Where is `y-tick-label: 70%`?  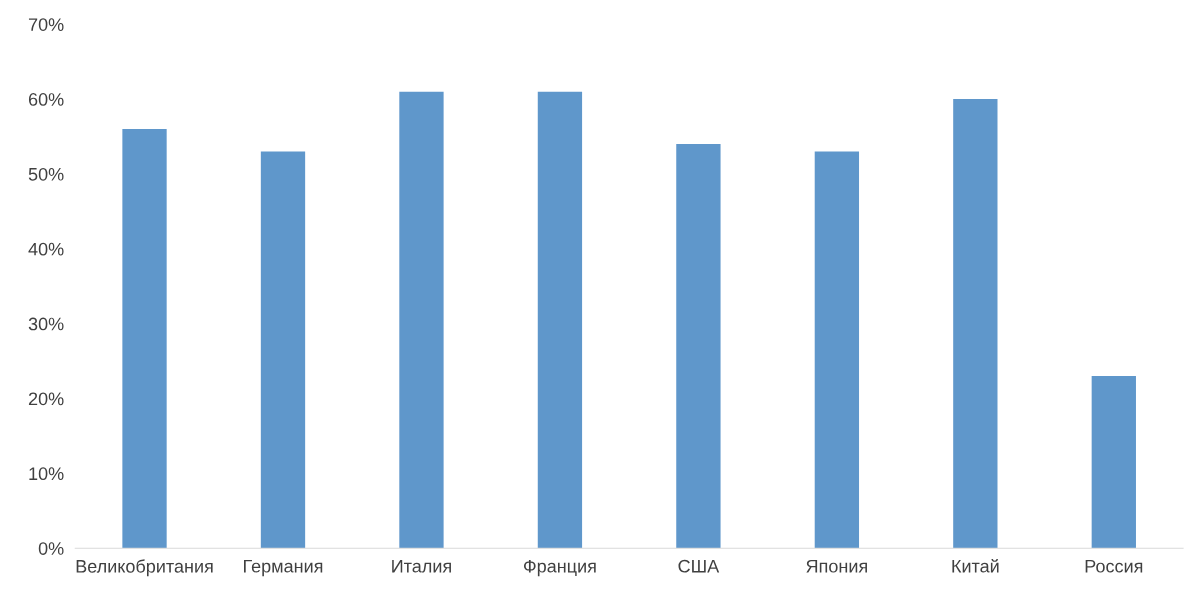
y-tick-label: 70% is located at coordinates (46, 24).